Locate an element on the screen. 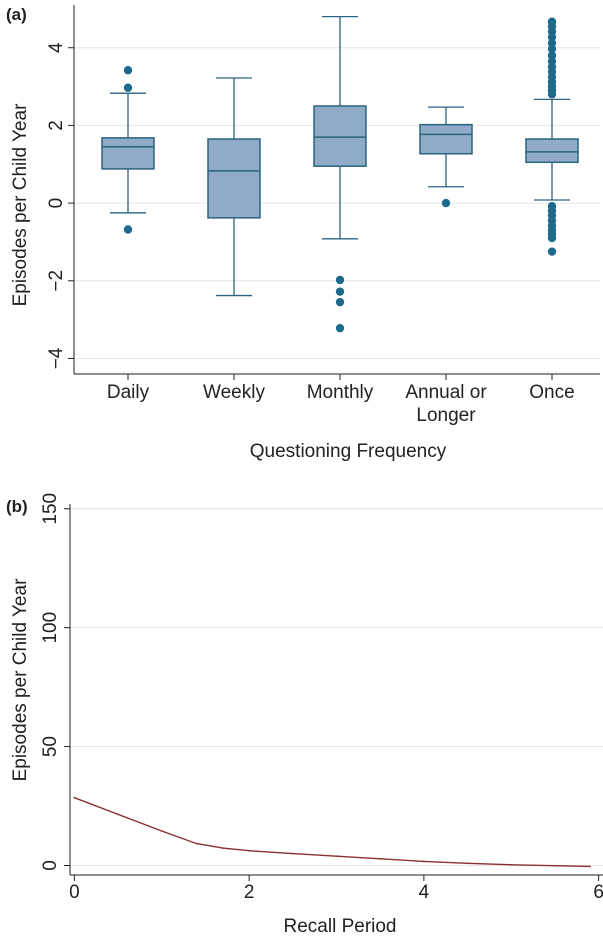 The image size is (603, 941). panel-a-x-tick-label: Weekly is located at coordinates (234, 392).